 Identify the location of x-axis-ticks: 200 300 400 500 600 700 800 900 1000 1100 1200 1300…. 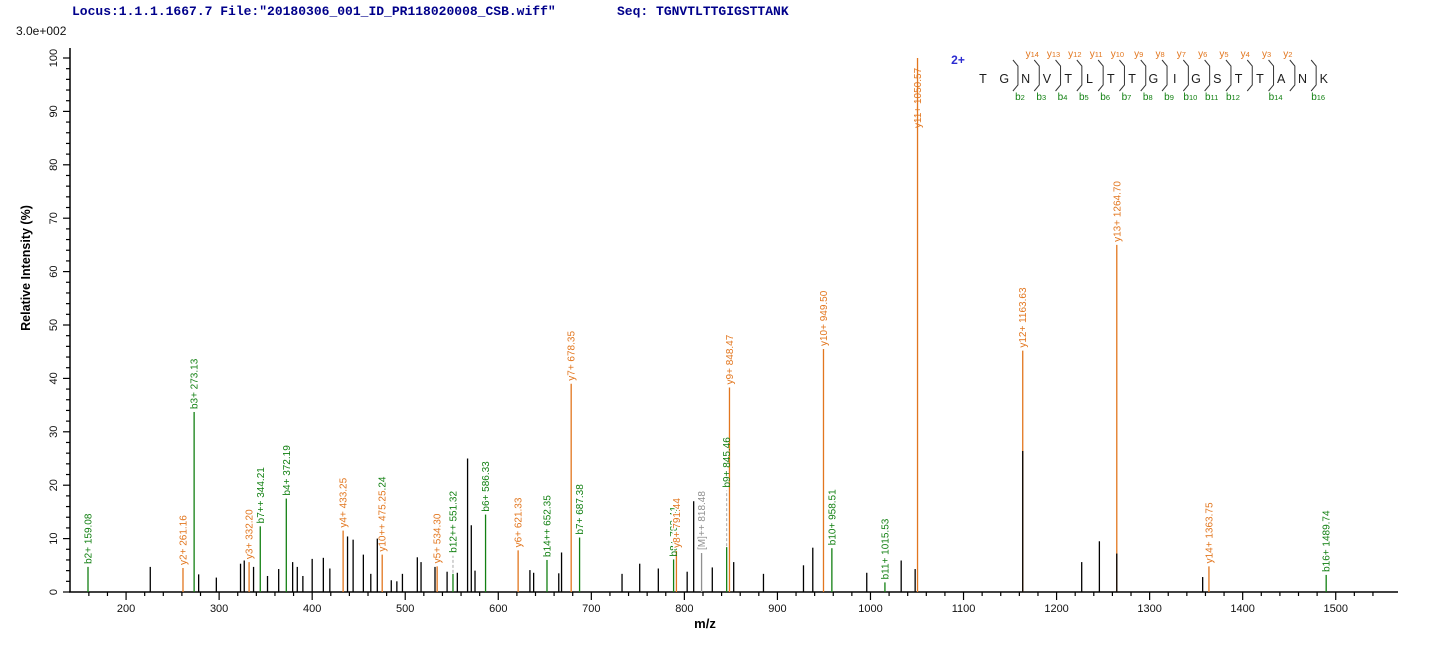
(731, 603).